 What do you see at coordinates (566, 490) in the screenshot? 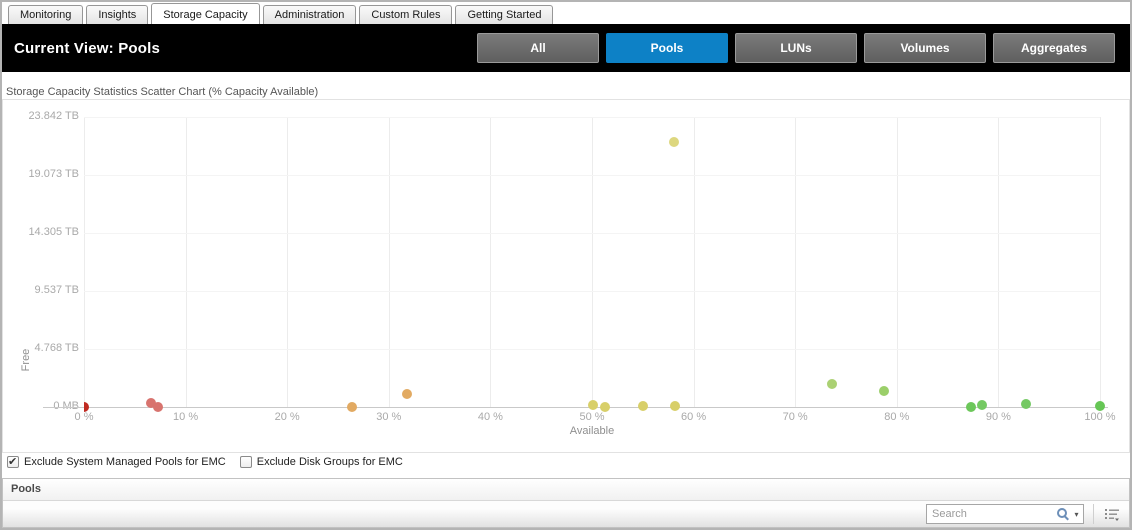
I see `pools-panel-title: Pools` at bounding box center [566, 490].